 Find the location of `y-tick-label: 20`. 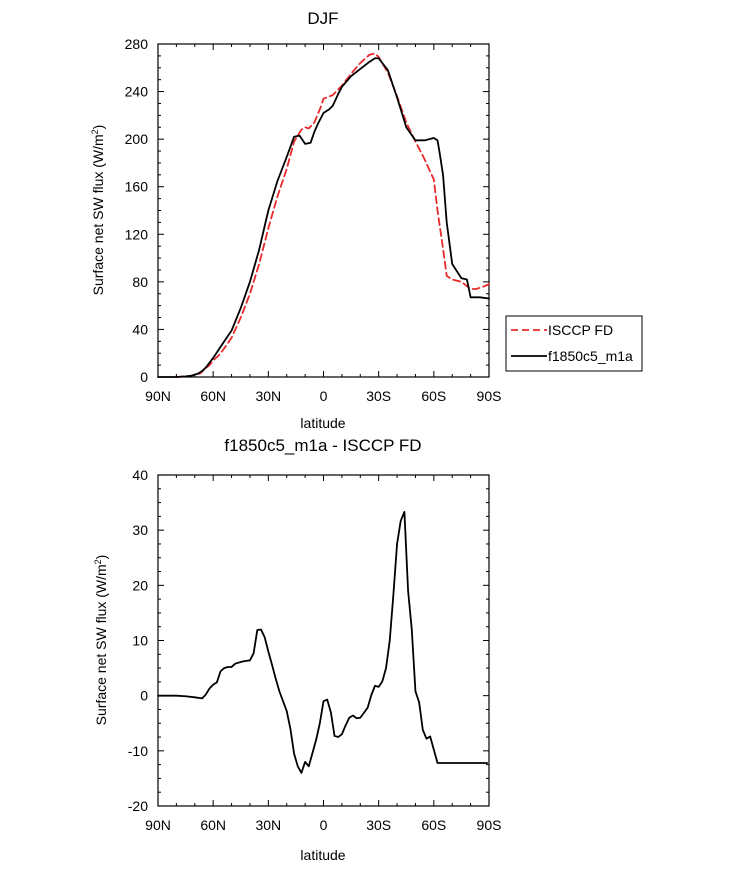

y-tick-label: 20 is located at coordinates (140, 585).